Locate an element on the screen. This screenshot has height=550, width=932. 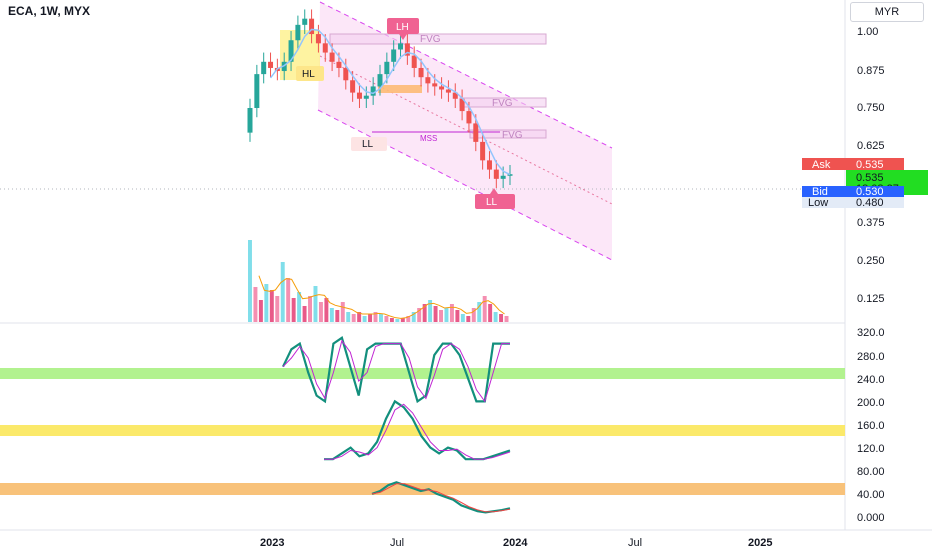
lh-tag-text: LH is located at coordinates (402, 27).